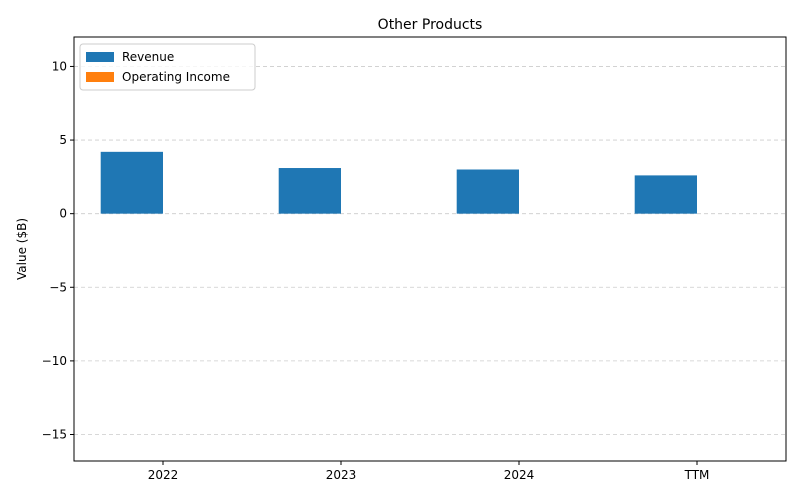 Image resolution: width=800 pixels, height=500 pixels. I want to click on y-tick-label: −10, so click(54, 361).